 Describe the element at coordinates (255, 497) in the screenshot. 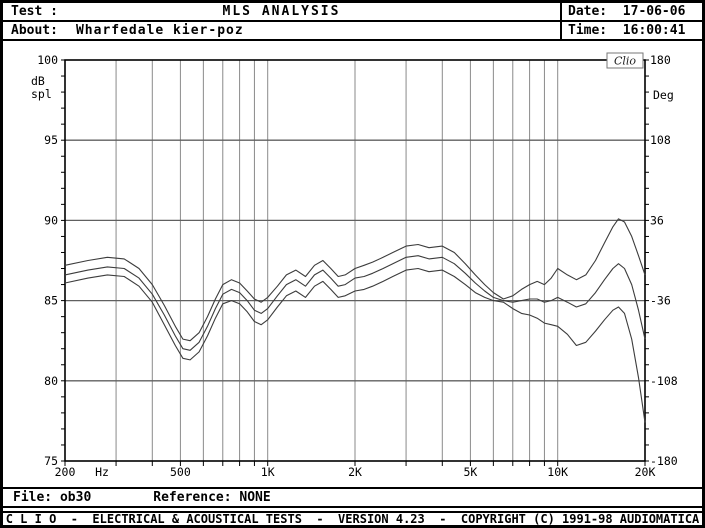

I see `reference-value: NONE` at that location.